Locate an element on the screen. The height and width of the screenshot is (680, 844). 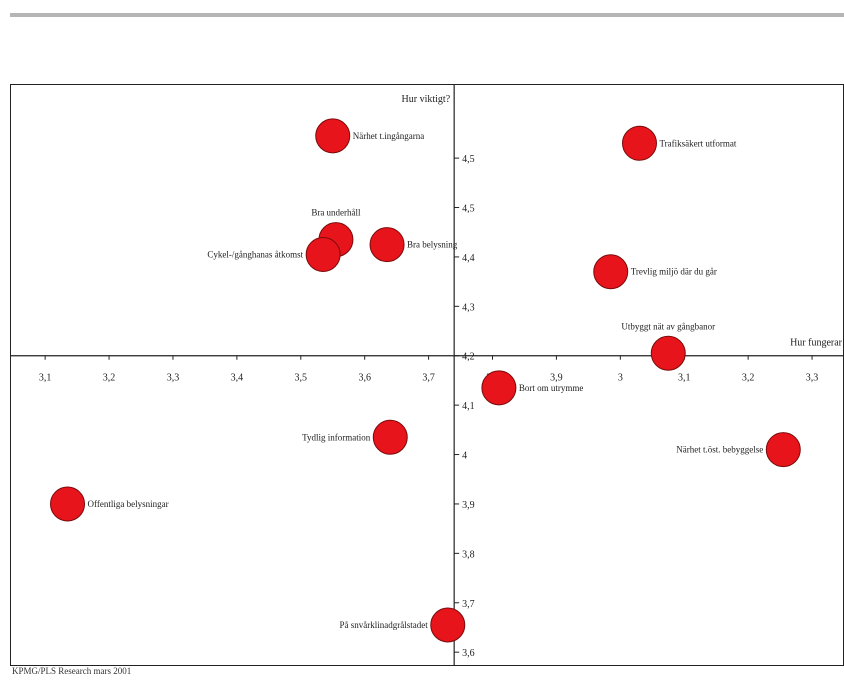
point-label: Cykel-/gånghanas åtkomst is located at coordinates (255, 254).